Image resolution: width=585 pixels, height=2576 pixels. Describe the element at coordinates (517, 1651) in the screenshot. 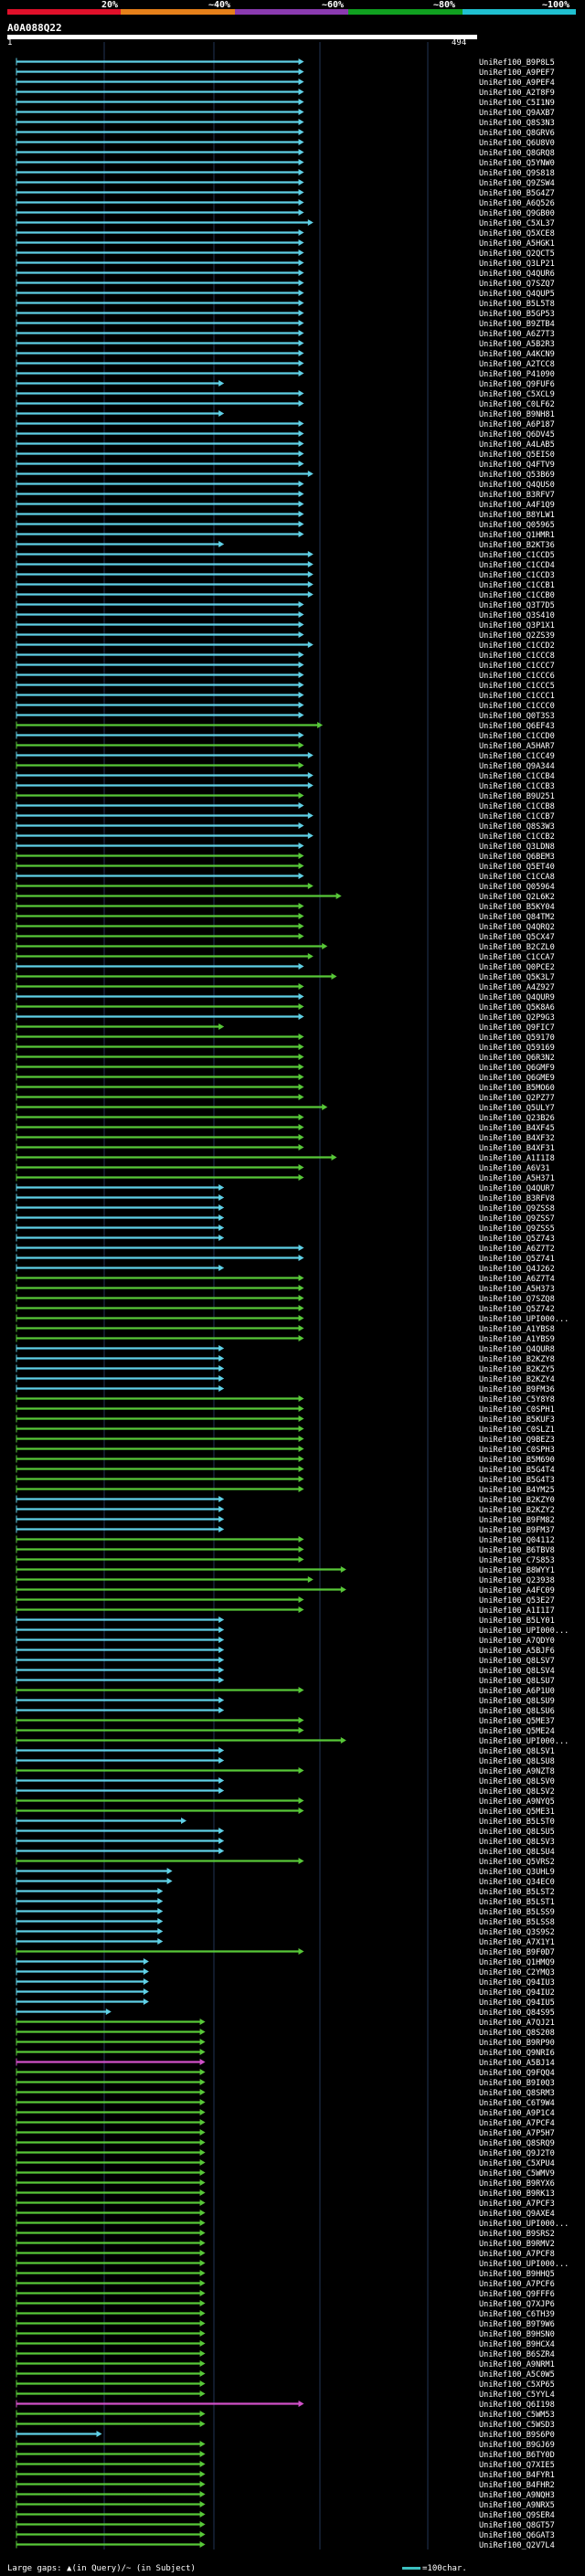

I see `hit-label: UniRef100_A5BJF6` at that location.